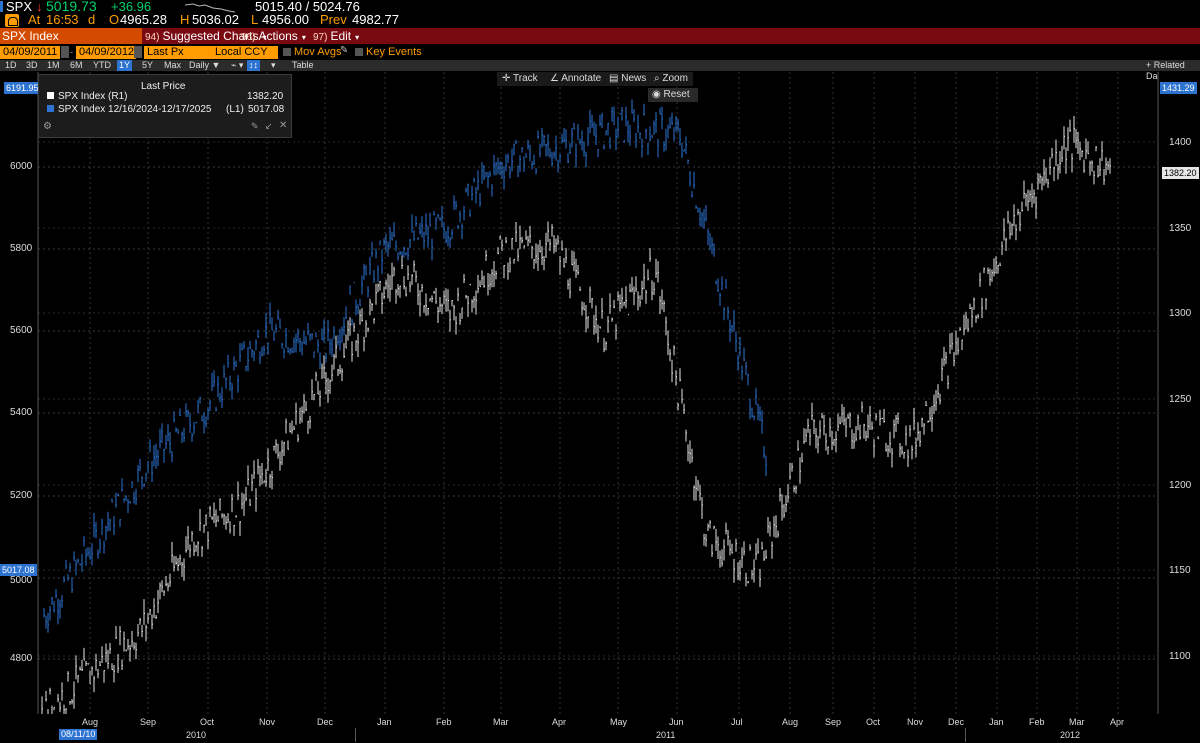 Image resolution: width=1200 pixels, height=743 pixels. What do you see at coordinates (53, 65) in the screenshot?
I see `range-1m: 1M` at bounding box center [53, 65].